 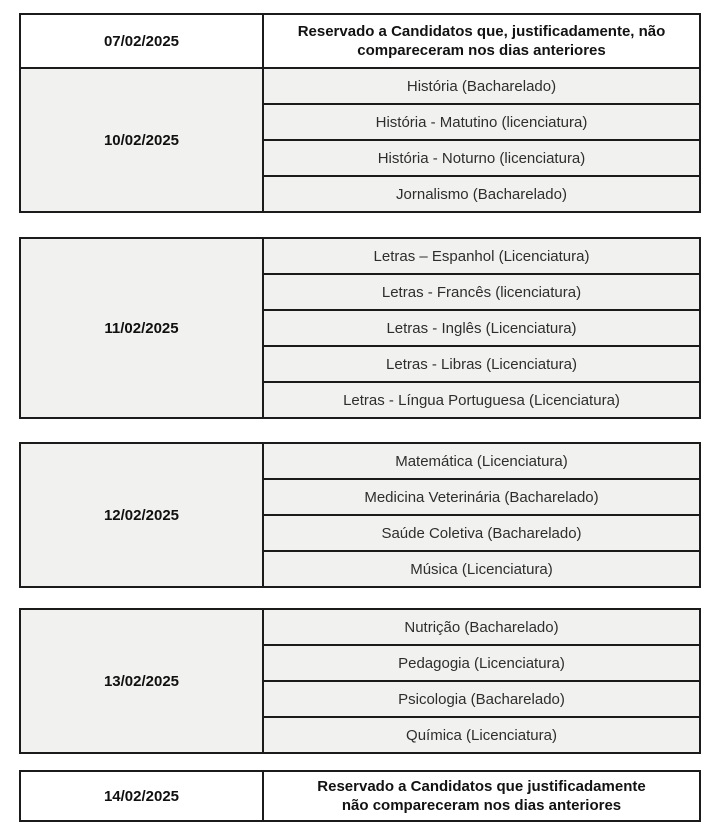 I want to click on course-cell: Nutrição (Bacharelado), so click(x=481, y=627).